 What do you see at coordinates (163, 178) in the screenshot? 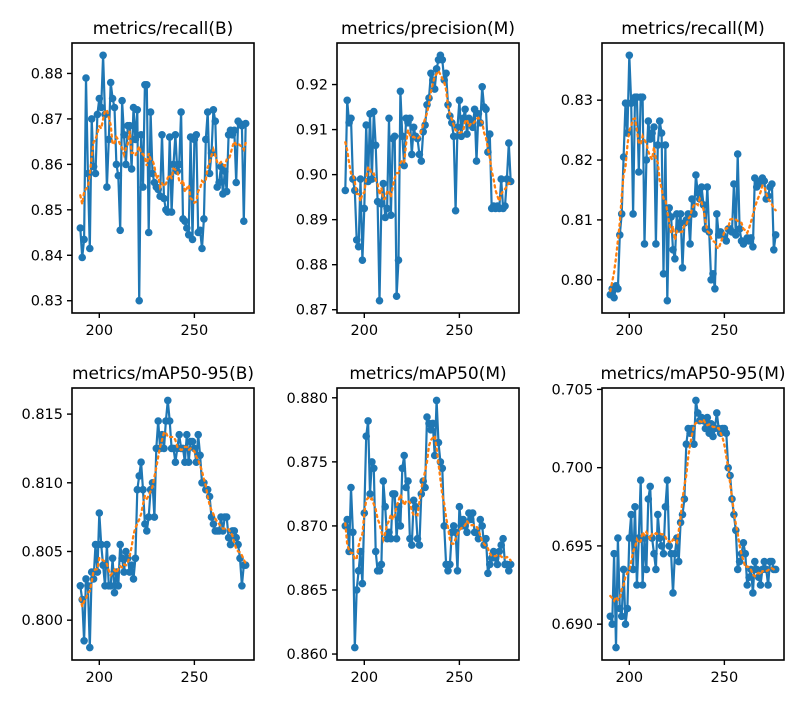
I see `results-line` at bounding box center [163, 178].